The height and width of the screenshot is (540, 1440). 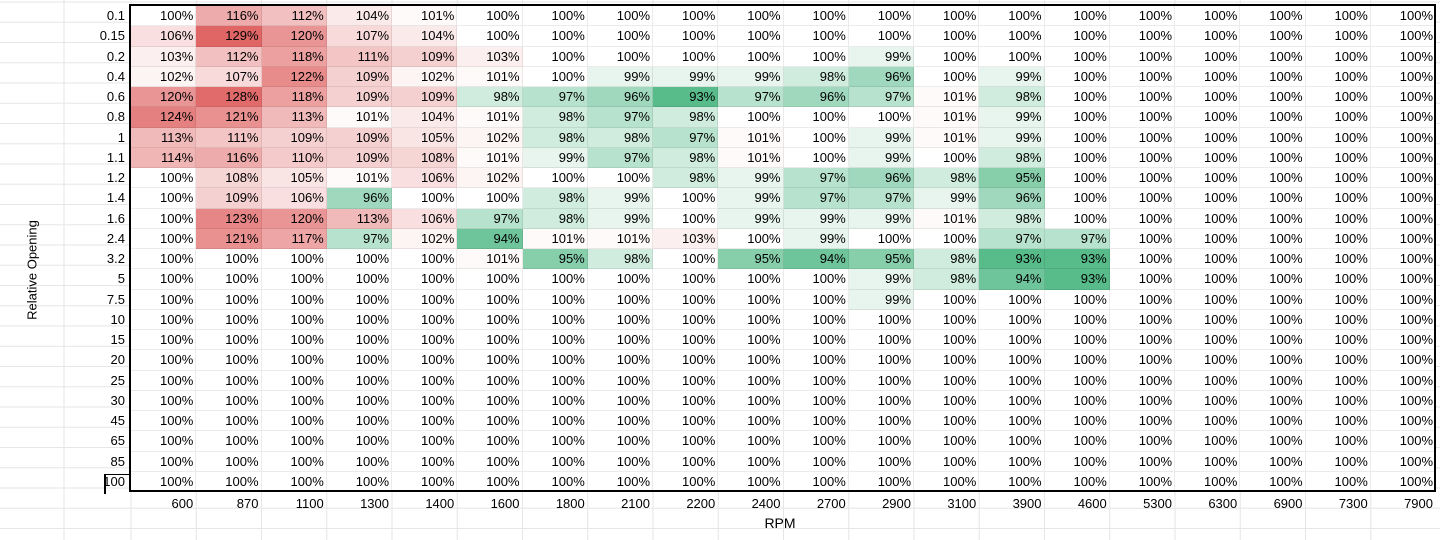 I want to click on row-label: 20, so click(x=117, y=360).